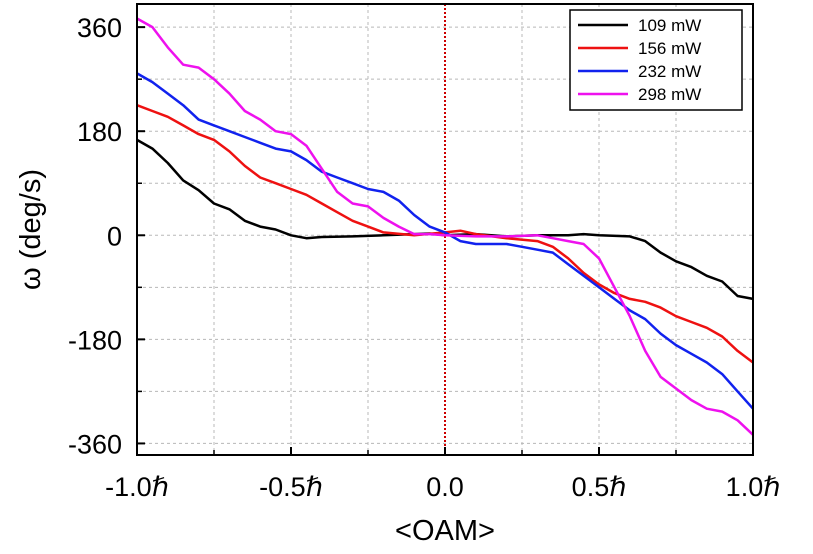  What do you see at coordinates (99, 28) in the screenshot?
I see `y-tick-label: 360` at bounding box center [99, 28].